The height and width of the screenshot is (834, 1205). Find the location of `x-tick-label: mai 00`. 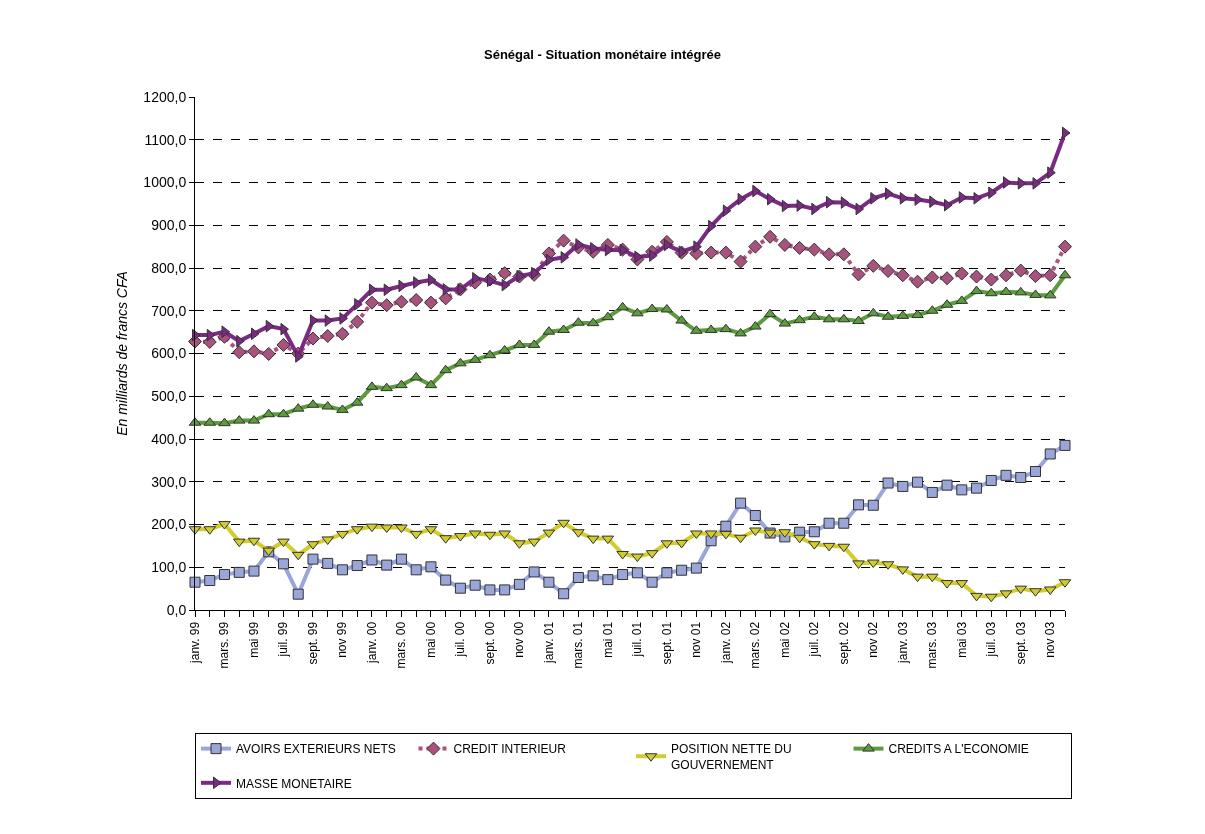

x-tick-label: mai 00 is located at coordinates (430, 639).